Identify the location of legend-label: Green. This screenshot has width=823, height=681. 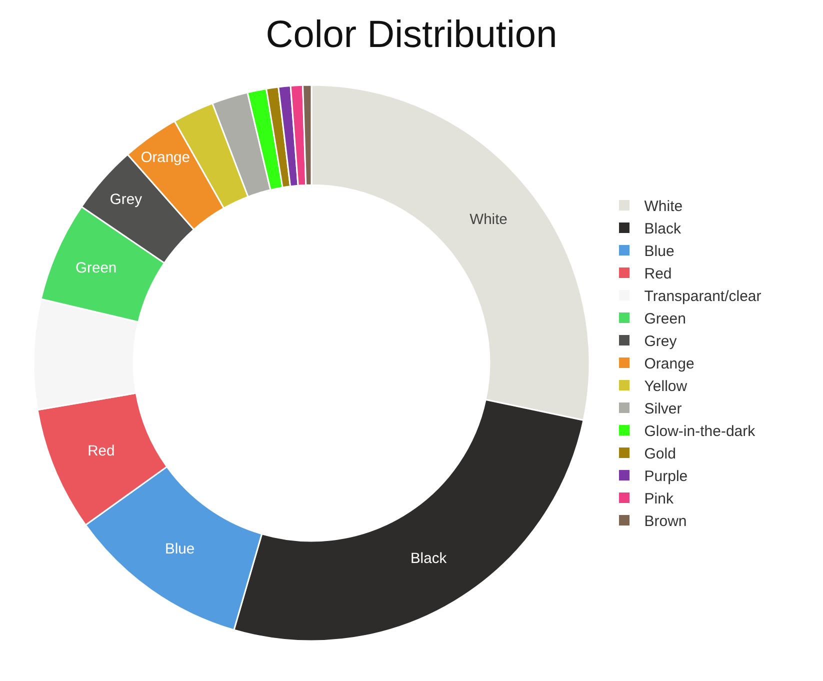
(665, 319).